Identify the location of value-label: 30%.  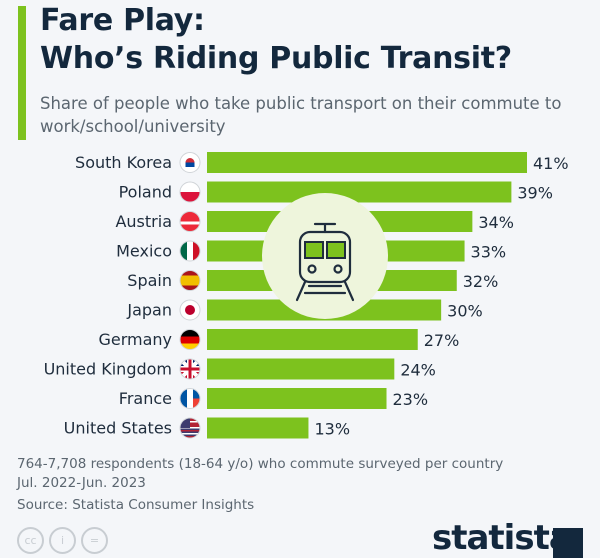
(465, 311).